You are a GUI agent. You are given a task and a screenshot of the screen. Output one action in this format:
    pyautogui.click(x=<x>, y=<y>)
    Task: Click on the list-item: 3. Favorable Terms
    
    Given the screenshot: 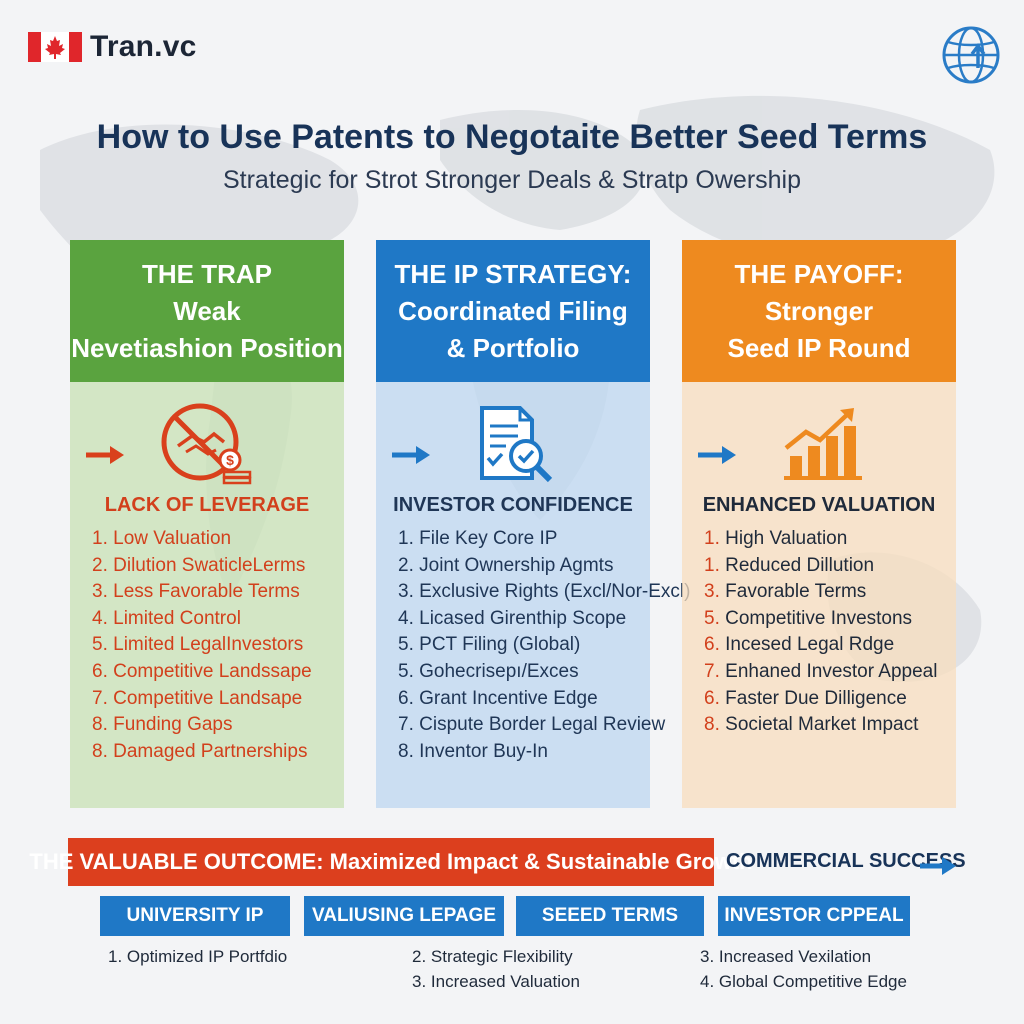 What is the action you would take?
    pyautogui.click(x=820, y=592)
    